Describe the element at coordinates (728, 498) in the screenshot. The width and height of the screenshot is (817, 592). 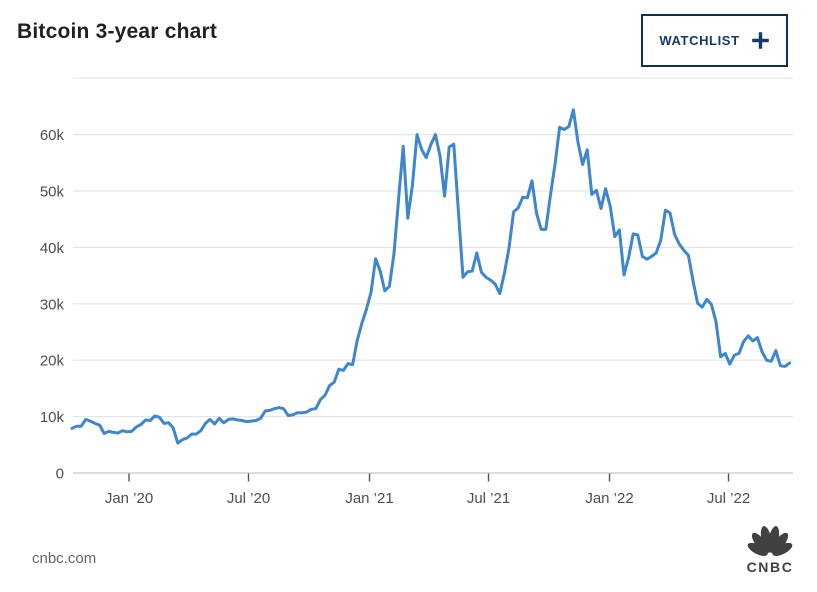
I see `x-axis-label-5: Jul ’22` at that location.